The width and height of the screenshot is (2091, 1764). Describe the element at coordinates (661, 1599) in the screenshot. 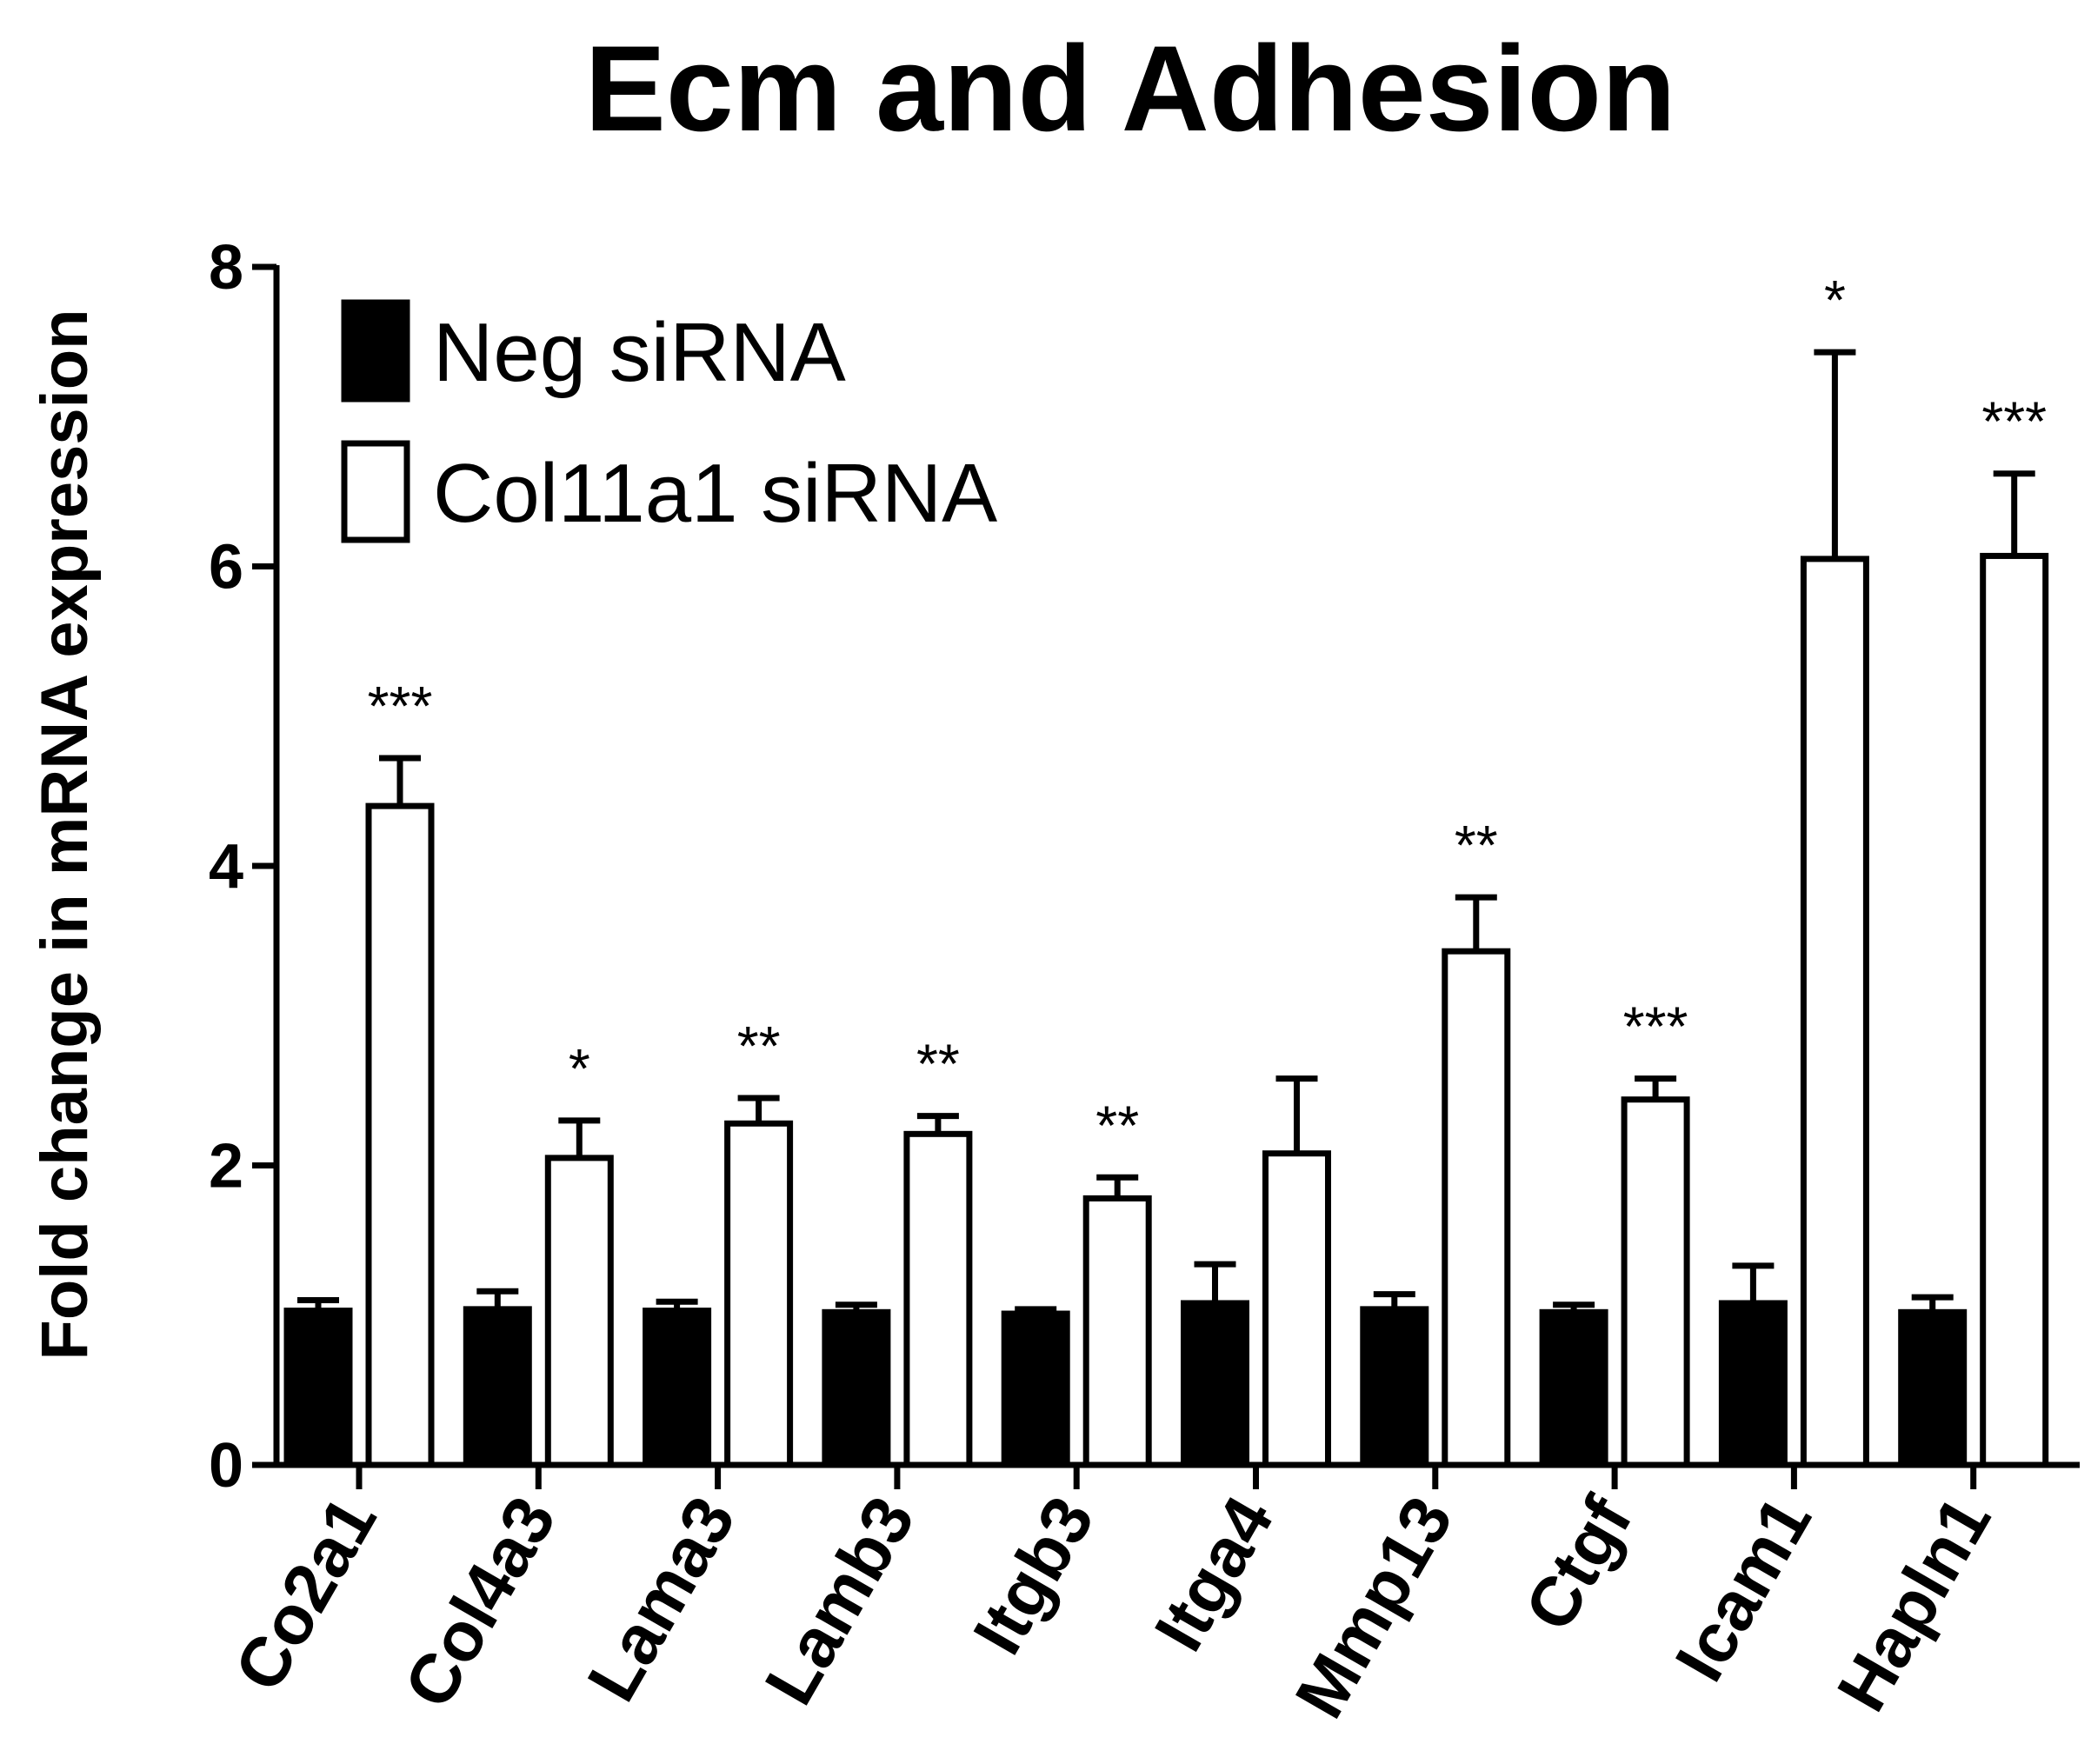

I see `x-tick-label: Lama3` at that location.